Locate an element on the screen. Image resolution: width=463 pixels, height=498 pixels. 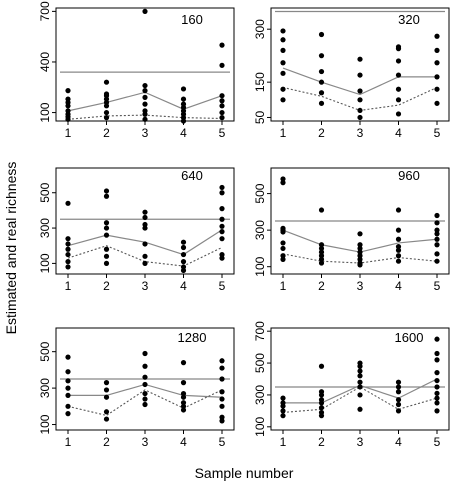
panel-label: 1280 is located at coordinates (192, 337).